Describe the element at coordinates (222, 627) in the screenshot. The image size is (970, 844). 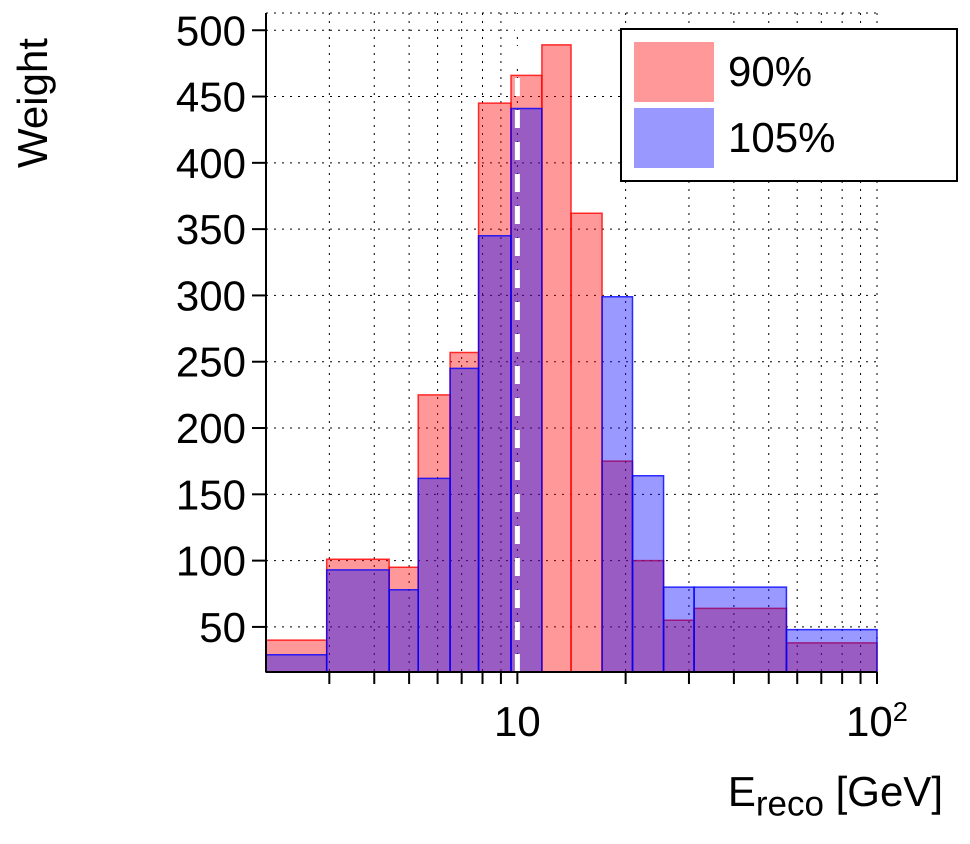
I see `y-tick-label: 50` at that location.